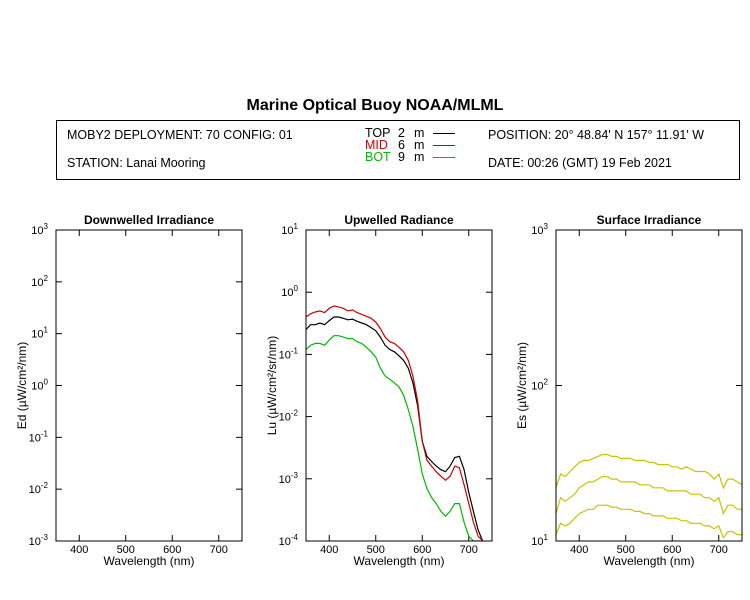 This screenshot has width=750, height=600. What do you see at coordinates (180, 135) in the screenshot?
I see `deployment-label: MOBY2 DEPLOYMENT: 70 CONFIG: 01` at bounding box center [180, 135].